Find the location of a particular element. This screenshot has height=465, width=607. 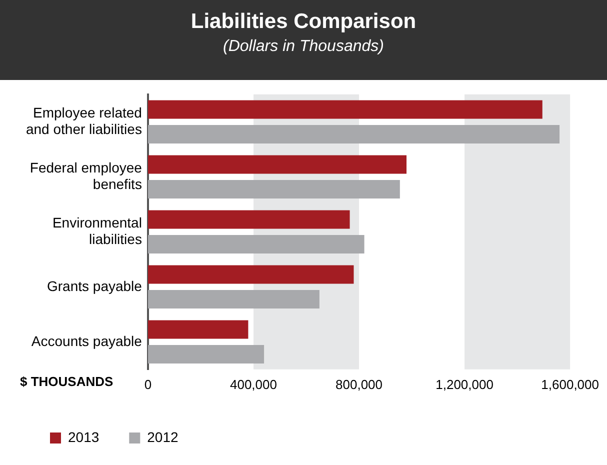

chart-subtitle: (Dollars in Thousands) is located at coordinates (303, 47).